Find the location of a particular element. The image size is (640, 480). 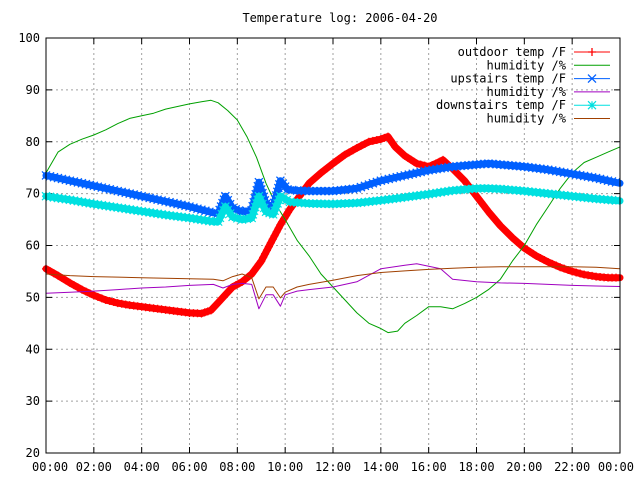

legend-entry: outdoor temp /F is located at coordinates (534, 52).